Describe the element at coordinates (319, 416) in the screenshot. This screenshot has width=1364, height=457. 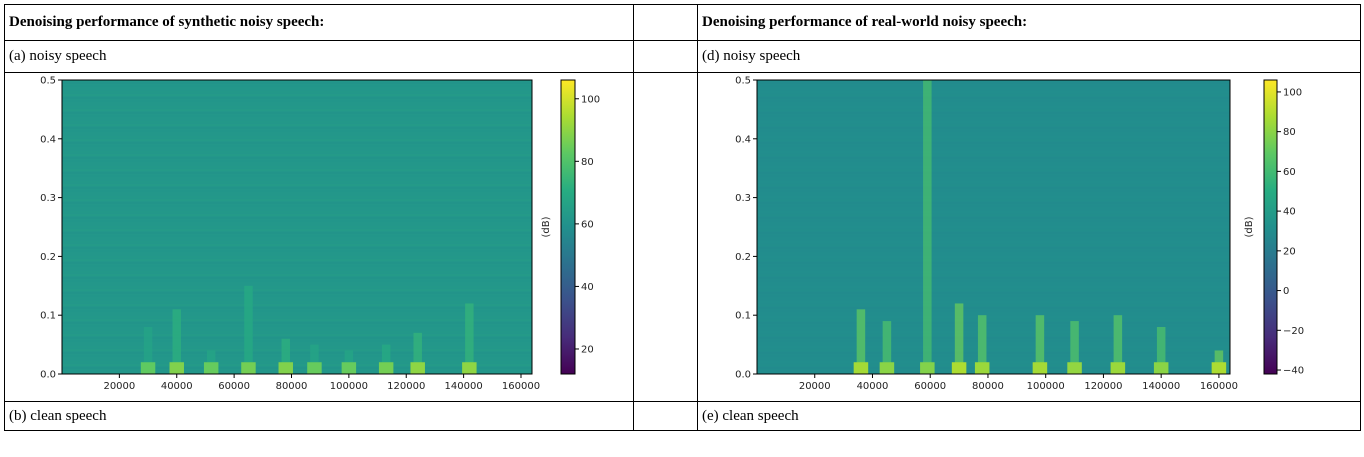
I see `label-b: (b) clean speech` at that location.